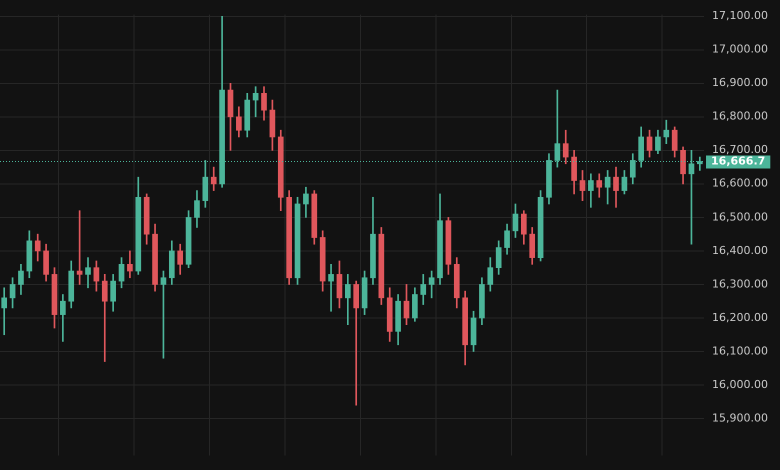  Describe the element at coordinates (740, 15) in the screenshot. I see `y-tick-label: 17,100.00` at that location.